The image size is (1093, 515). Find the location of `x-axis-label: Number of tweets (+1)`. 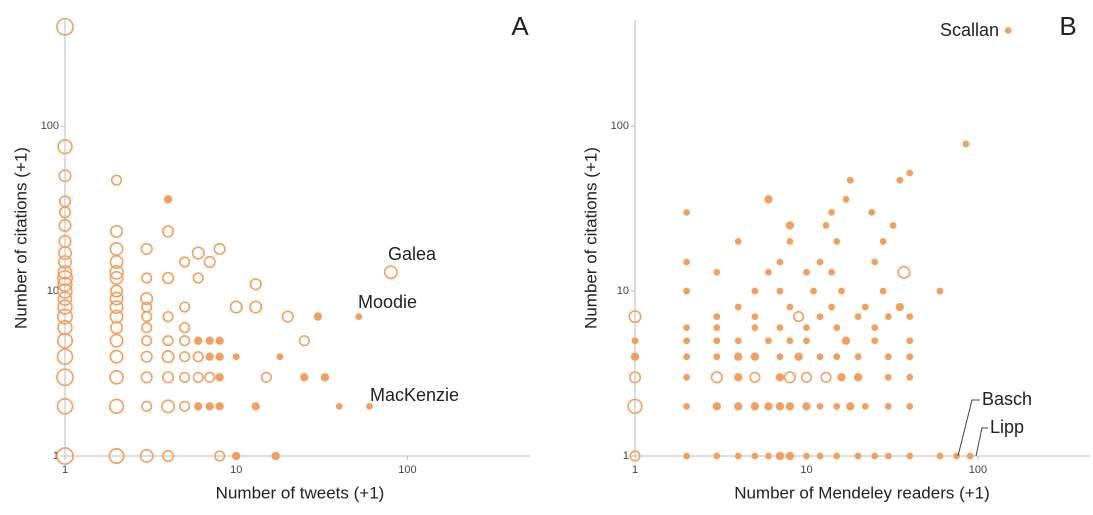

x-axis-label: Number of tweets (+1) is located at coordinates (300, 492).